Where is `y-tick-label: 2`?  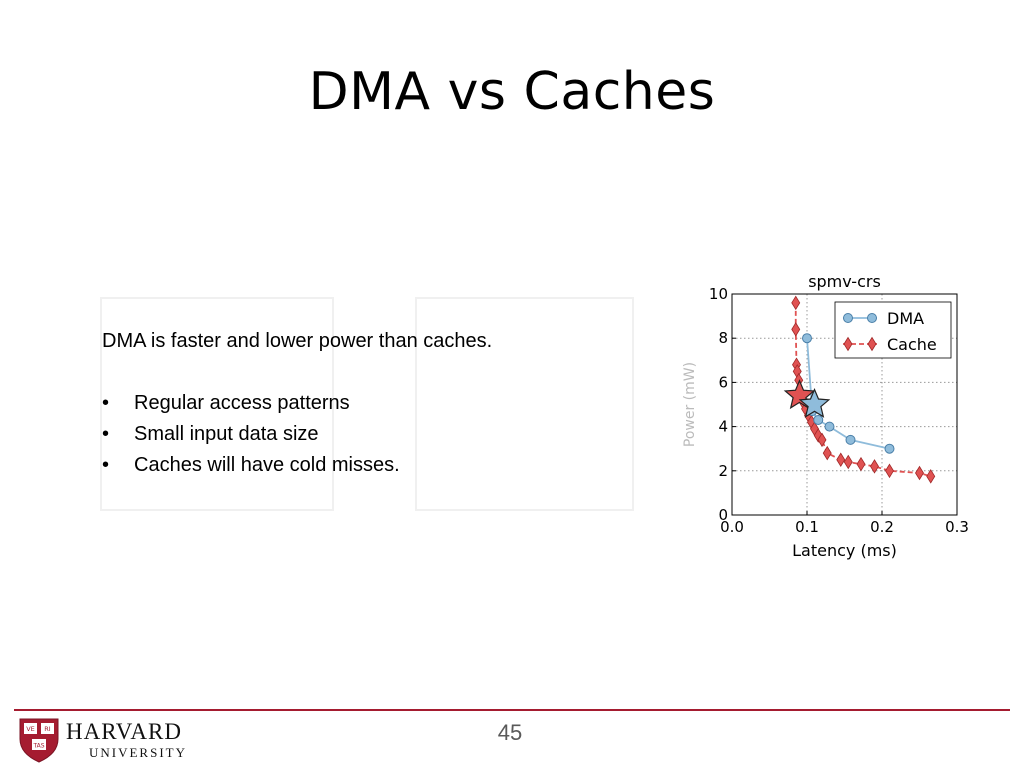
y-tick-label: 2 is located at coordinates (723, 471).